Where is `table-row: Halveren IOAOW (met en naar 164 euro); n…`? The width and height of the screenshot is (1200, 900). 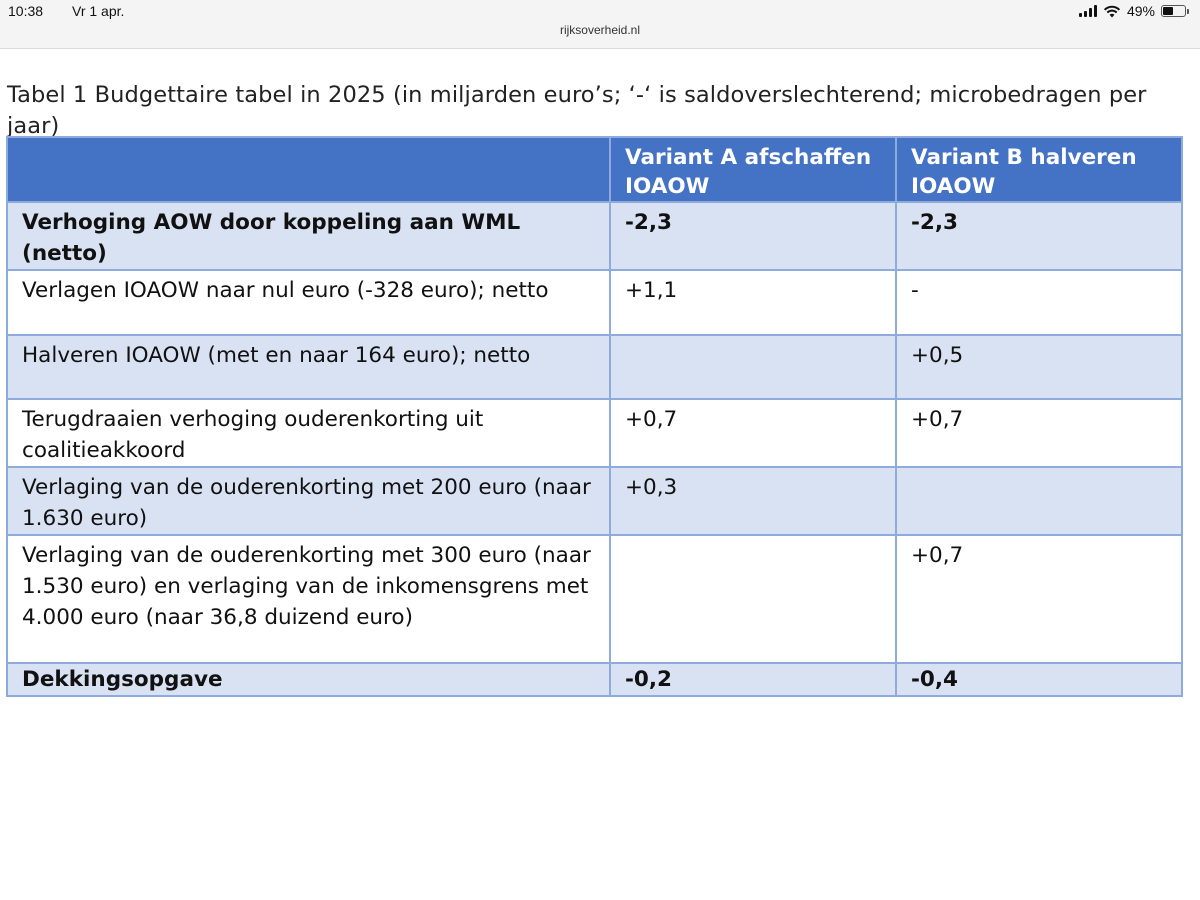 table-row: Halveren IOAOW (met en naar 164 euro); n… is located at coordinates (594, 367).